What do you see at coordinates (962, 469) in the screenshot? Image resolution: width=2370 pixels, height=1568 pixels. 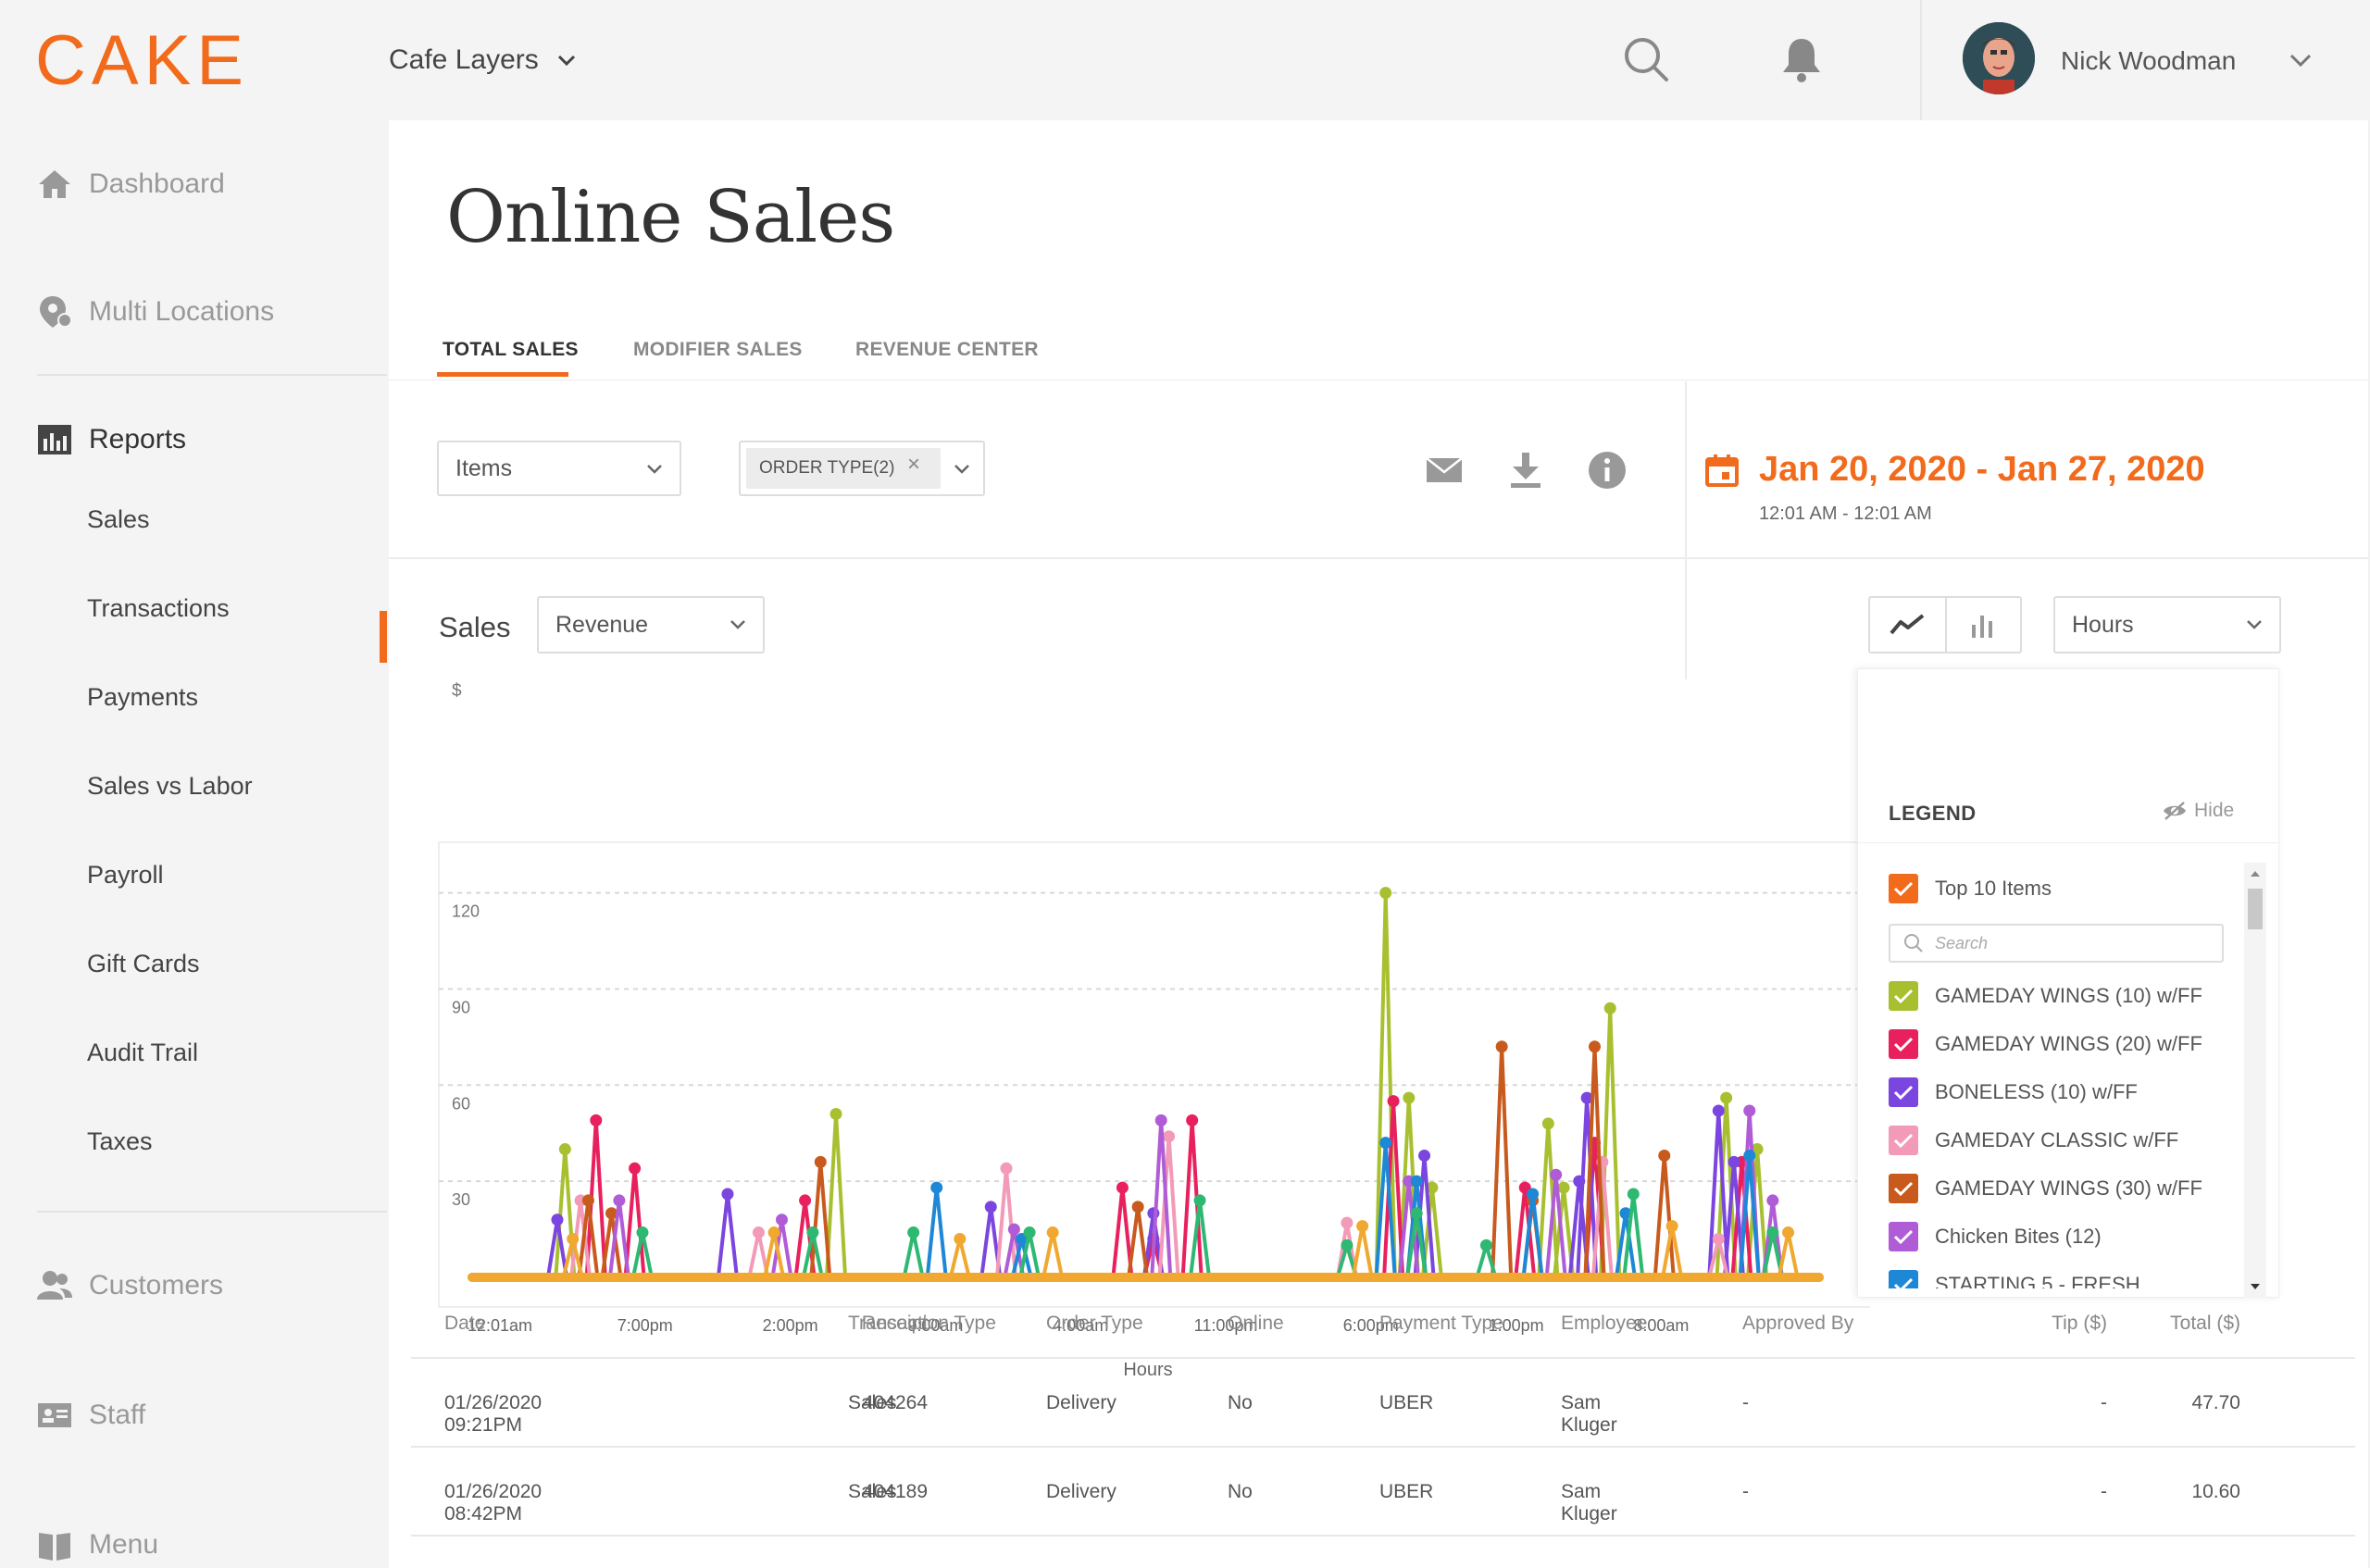 I see `chevron-down-icon` at bounding box center [962, 469].